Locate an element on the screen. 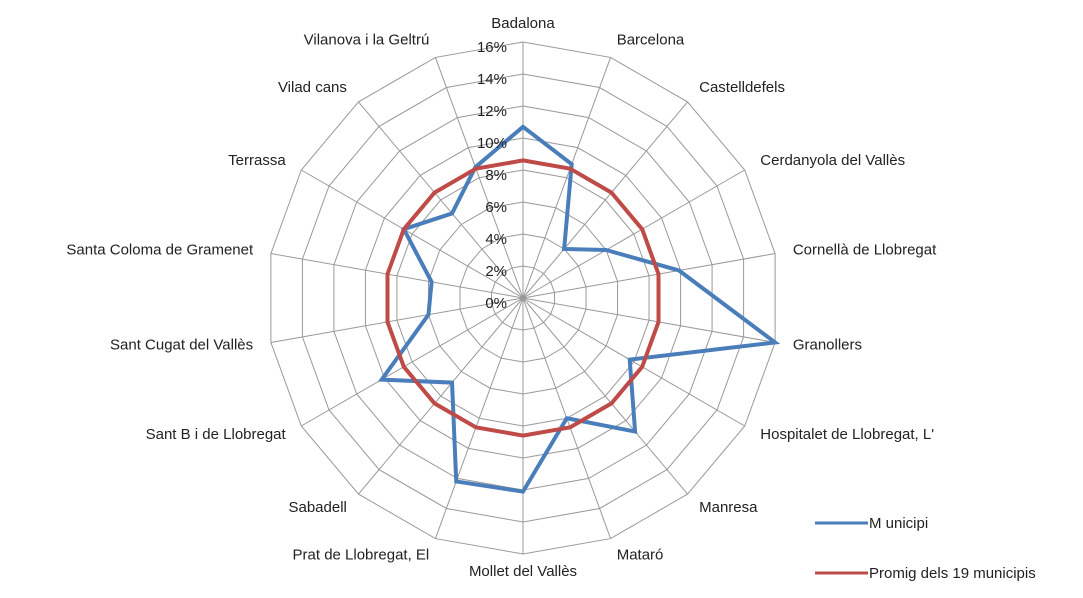  y-tick-label: 4% is located at coordinates (496, 239).